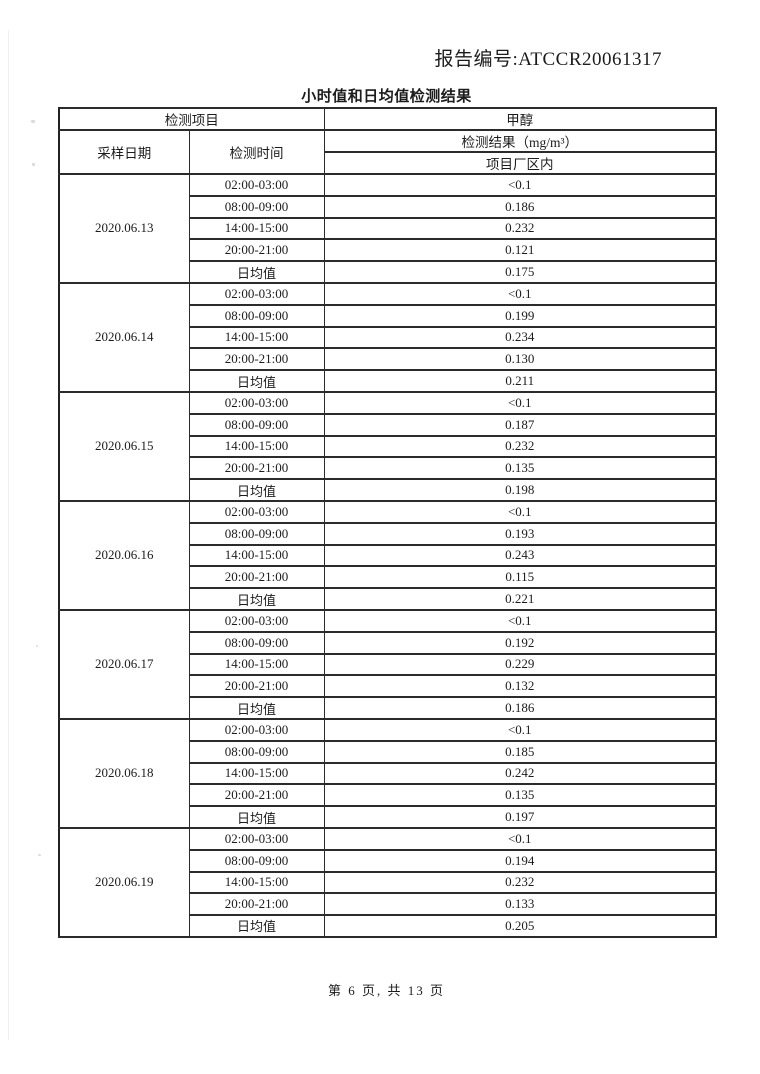 The width and height of the screenshot is (760, 1074). What do you see at coordinates (124, 773) in the screenshot?
I see `sampling-date-cell: 2020.06.18` at bounding box center [124, 773].